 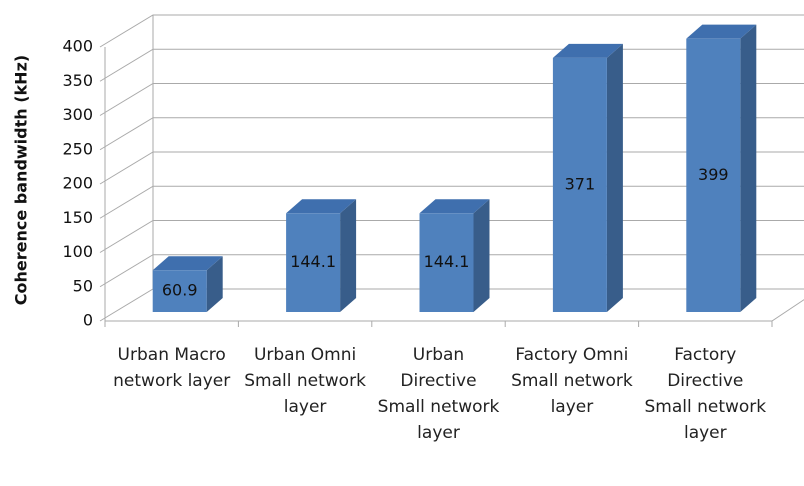 I want to click on y-tick-label: 0, so click(x=88, y=320).